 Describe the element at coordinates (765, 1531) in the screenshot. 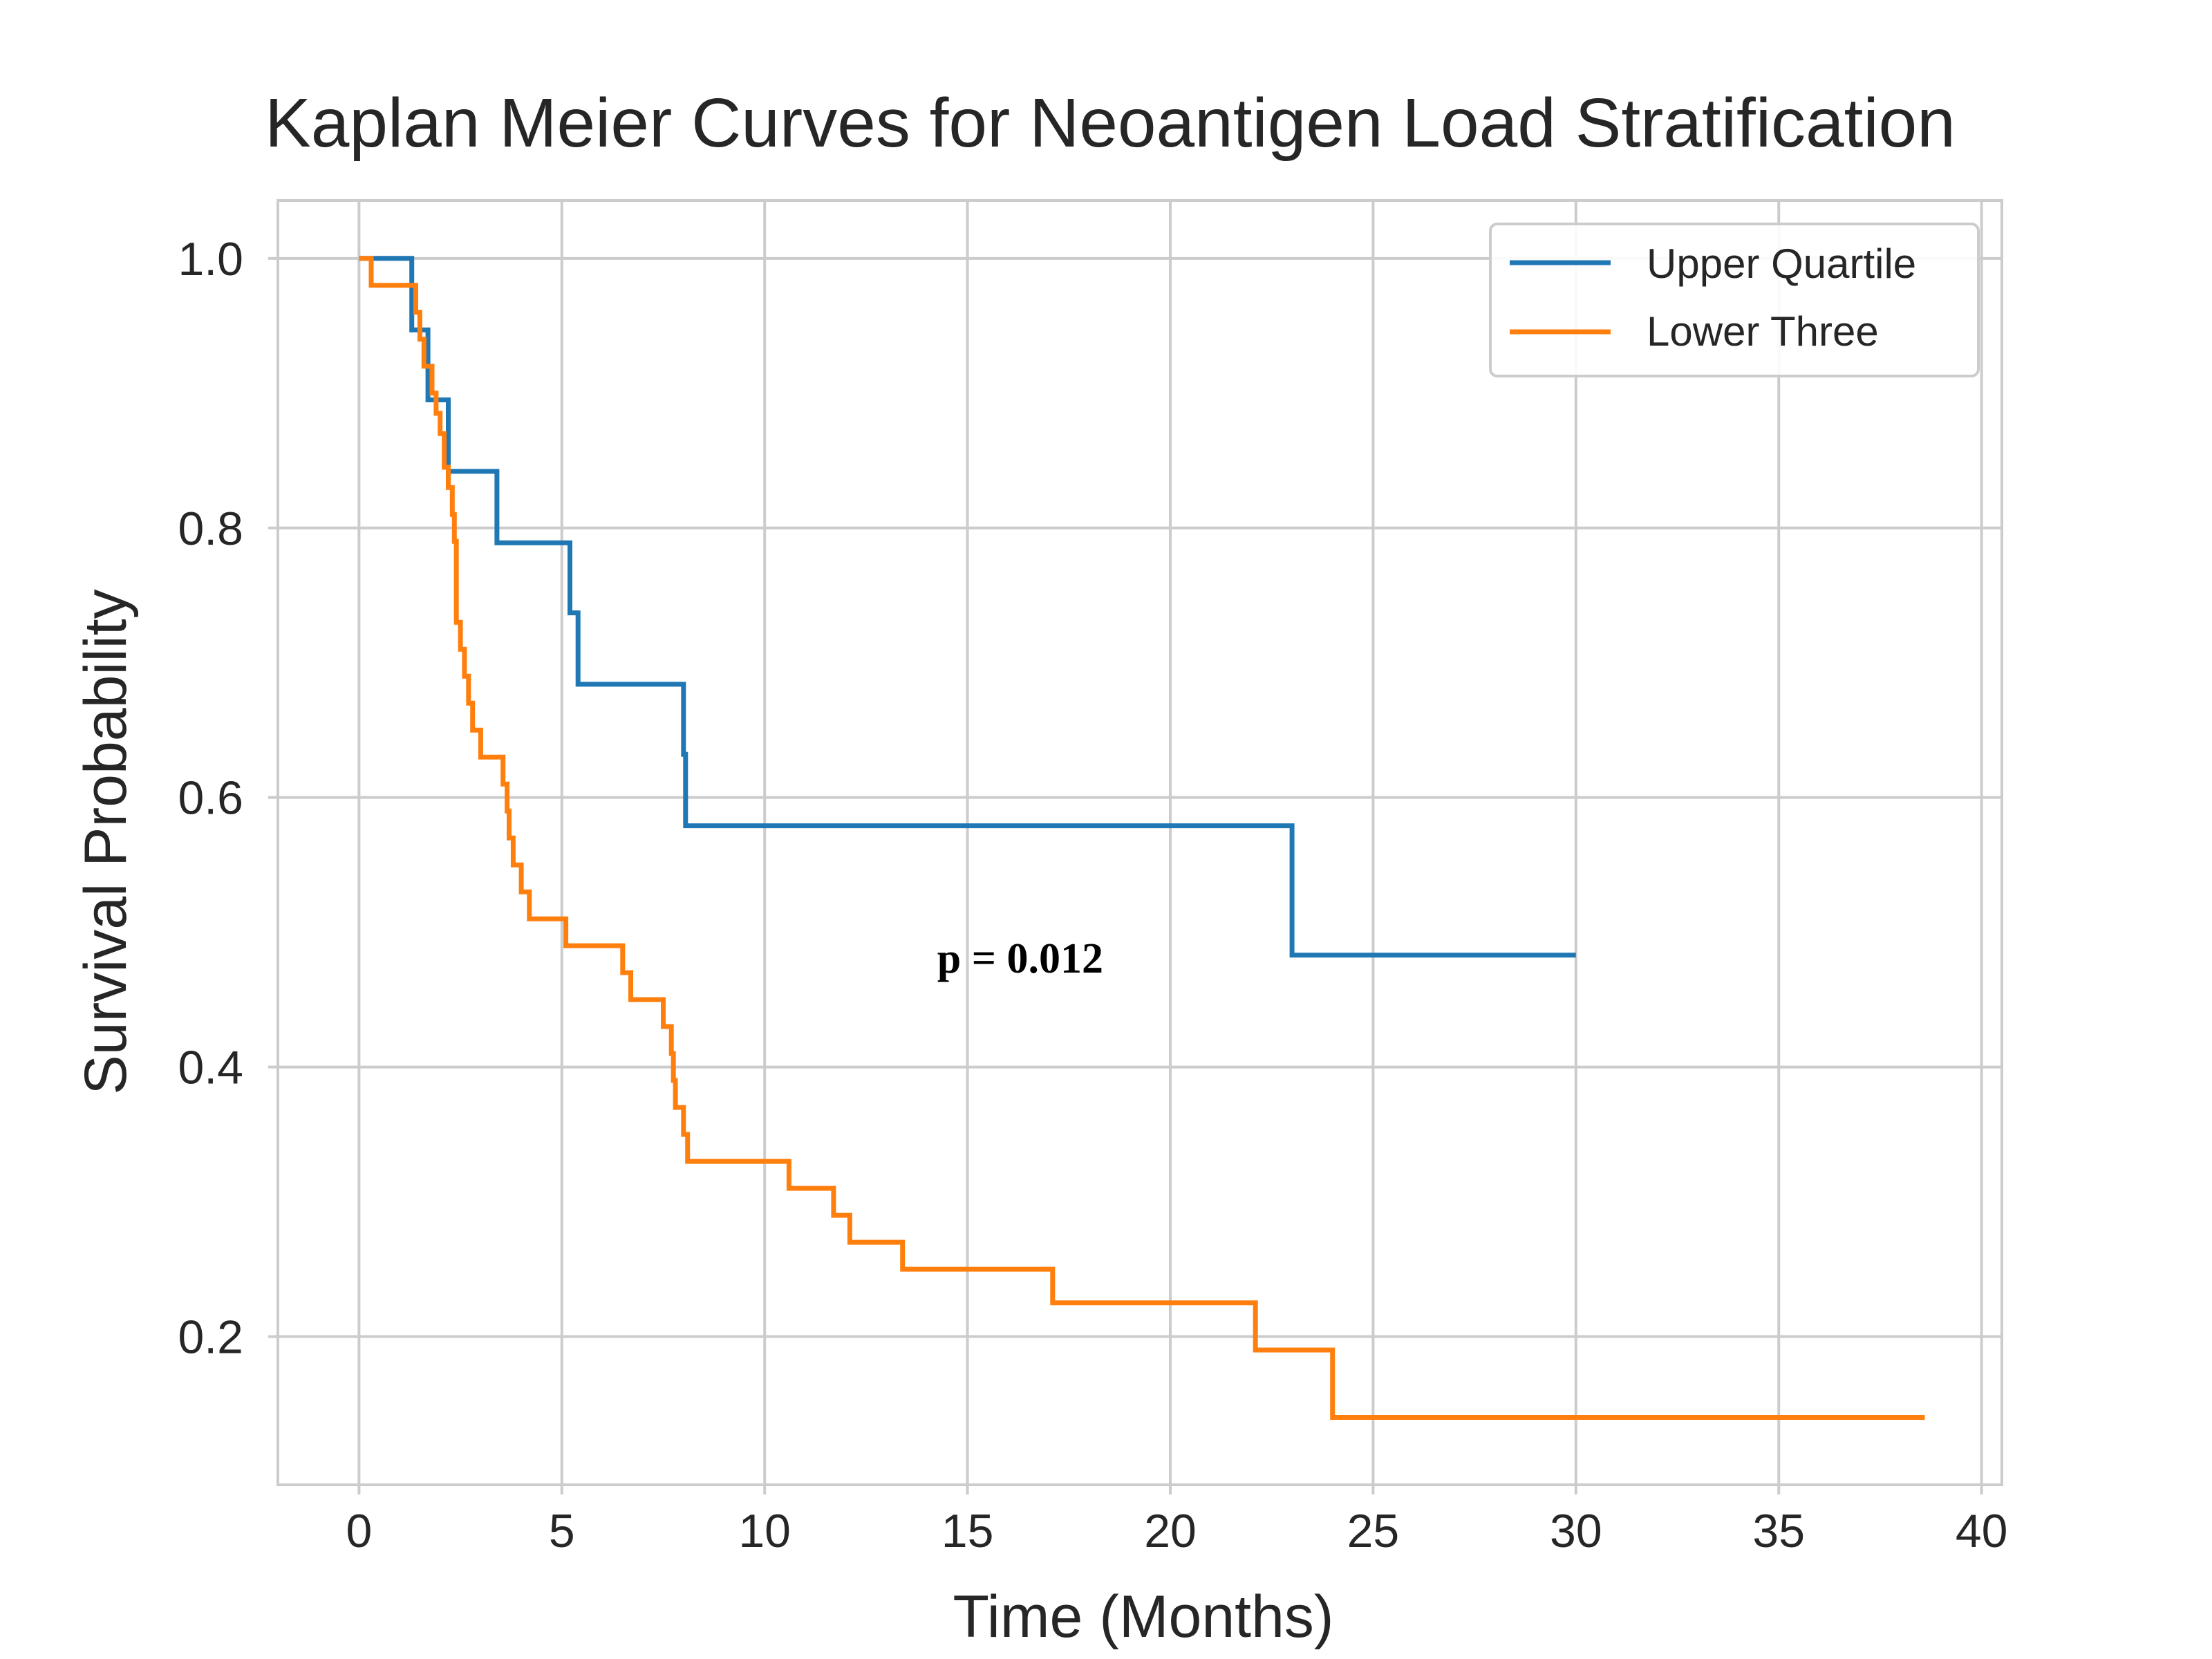

I see `x-tick-label: 10` at that location.